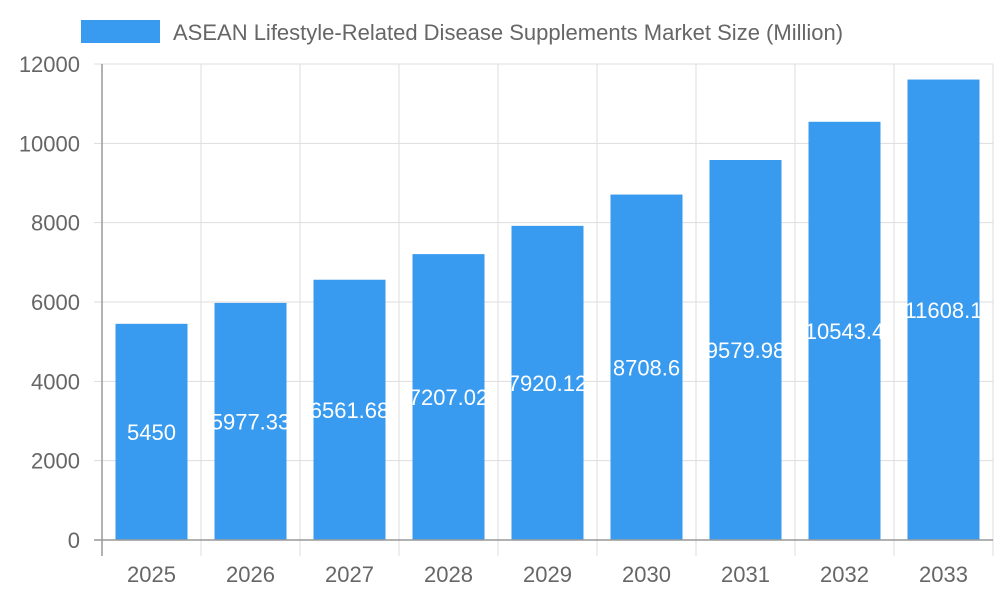 The height and width of the screenshot is (605, 1000). Describe the element at coordinates (74, 540) in the screenshot. I see `y-tick-label: 0` at that location.